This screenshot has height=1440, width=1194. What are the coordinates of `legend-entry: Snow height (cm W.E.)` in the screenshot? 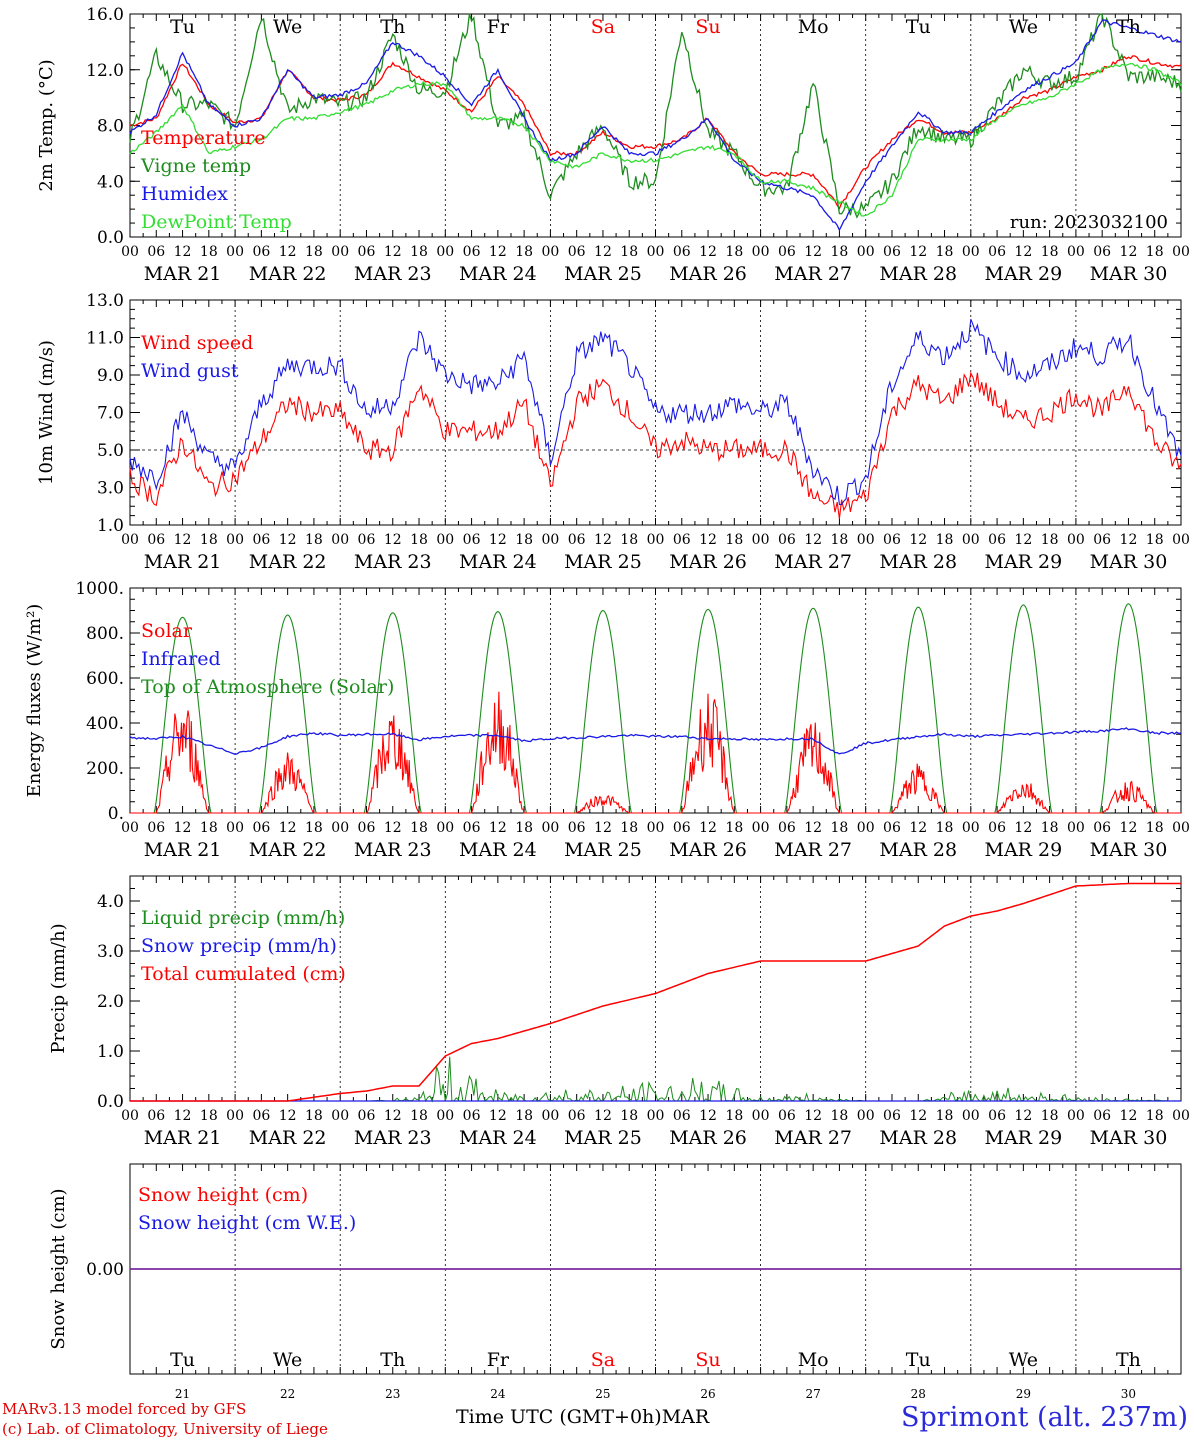 It's located at (247, 1223).